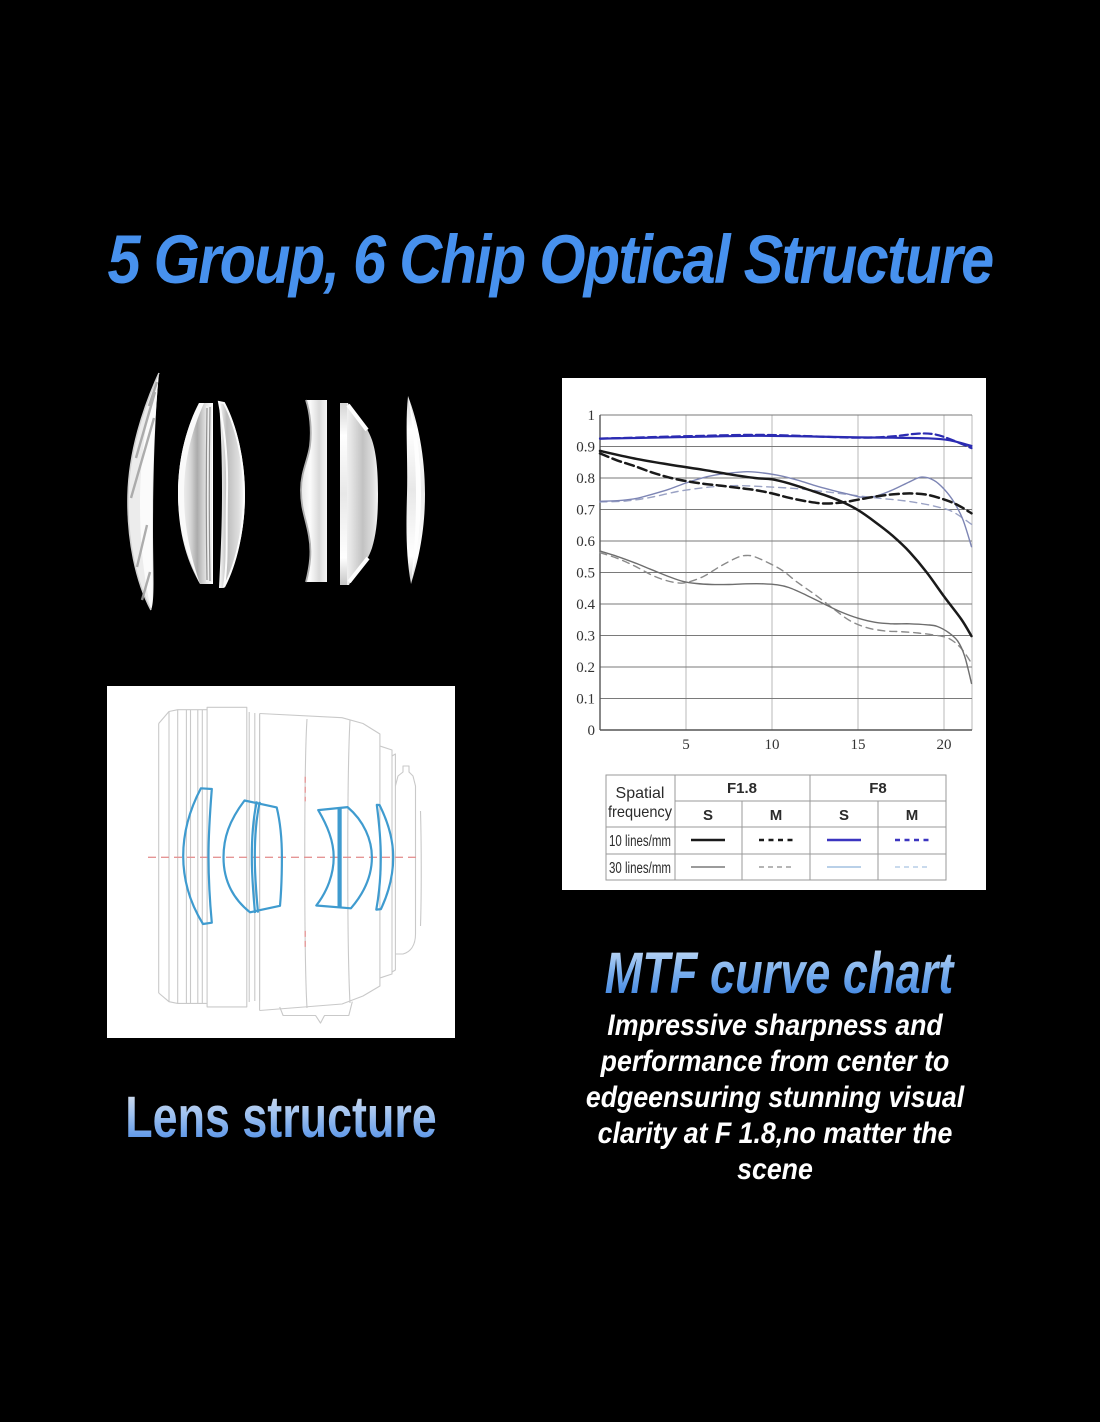  I want to click on svg-text: 1, so click(592, 416).